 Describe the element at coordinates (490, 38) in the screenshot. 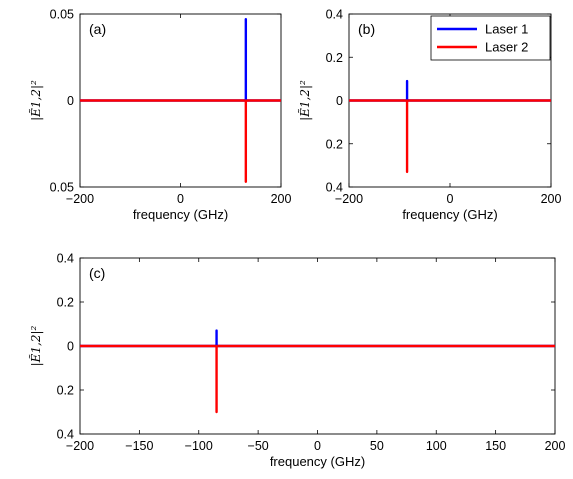

I see `legend-box` at that location.